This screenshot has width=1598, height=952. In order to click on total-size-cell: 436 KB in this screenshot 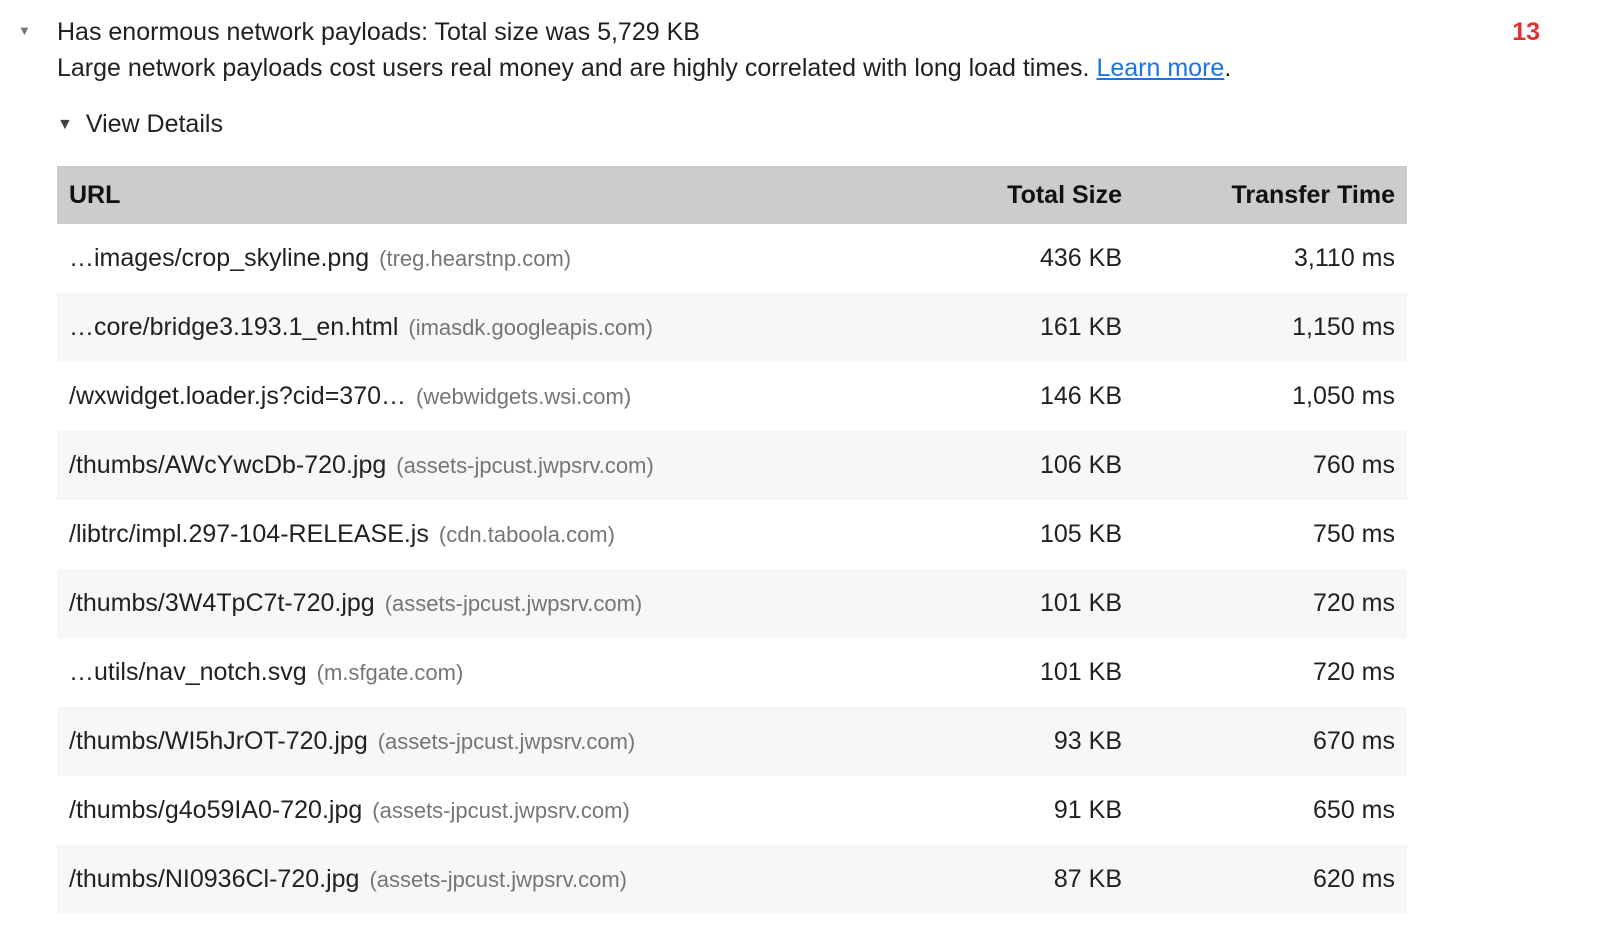, I will do `click(1080, 258)`.